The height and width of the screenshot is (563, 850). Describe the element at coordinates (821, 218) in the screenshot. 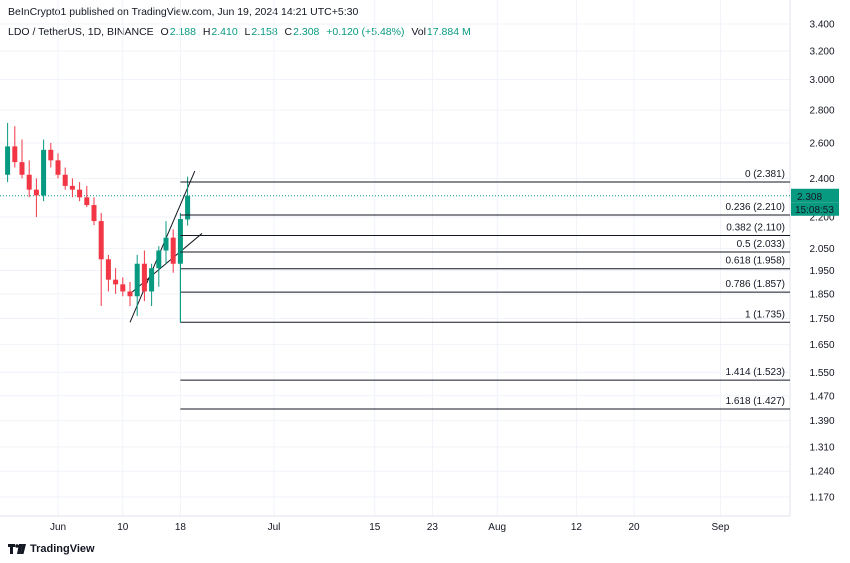

I see `y-tick-label: 2.200` at that location.